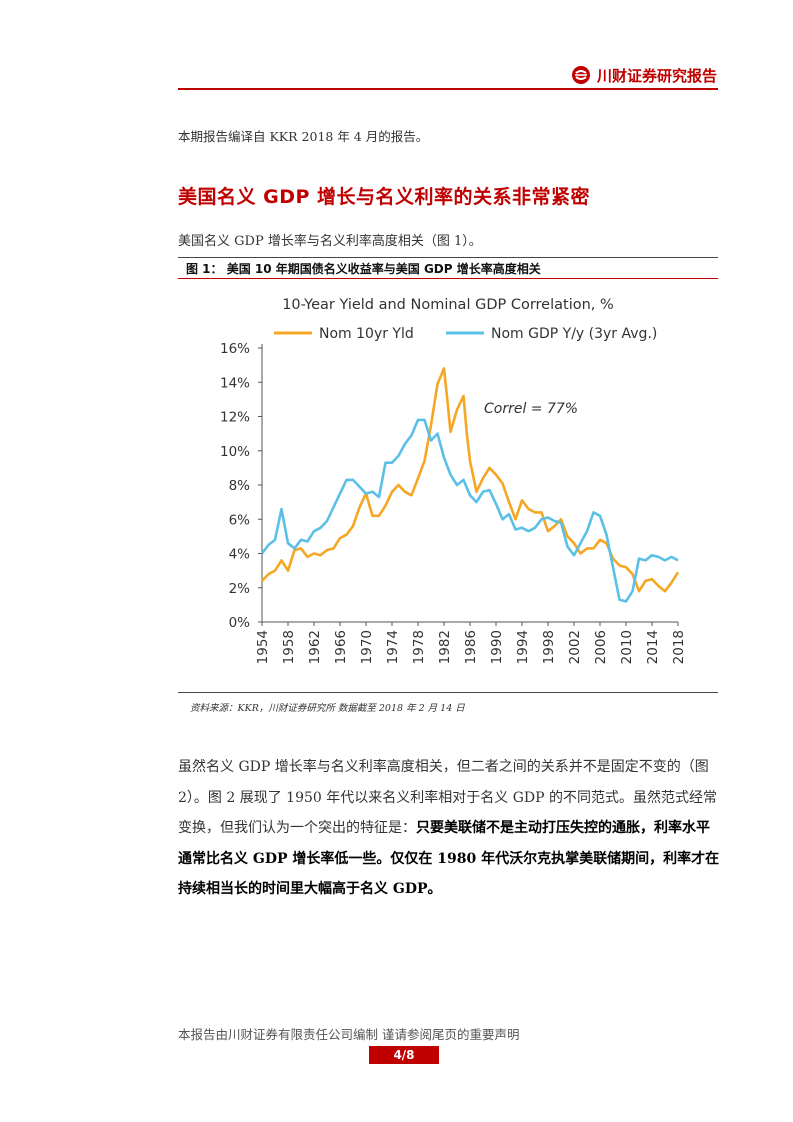 This screenshot has width=793, height=1122. What do you see at coordinates (580, 75) in the screenshot?
I see `sichuan-securities-logo-icon` at bounding box center [580, 75].